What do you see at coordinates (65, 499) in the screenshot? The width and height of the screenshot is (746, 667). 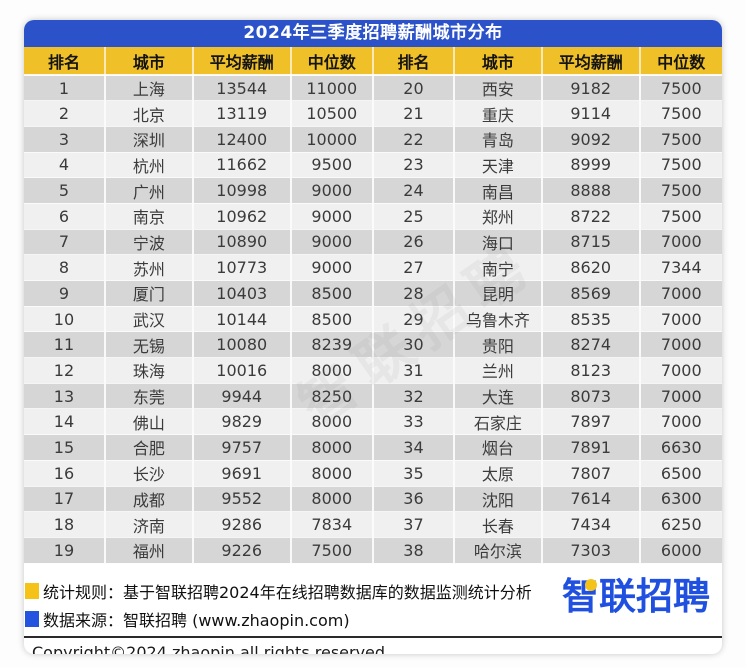 I see `table-cell: 17` at bounding box center [65, 499].